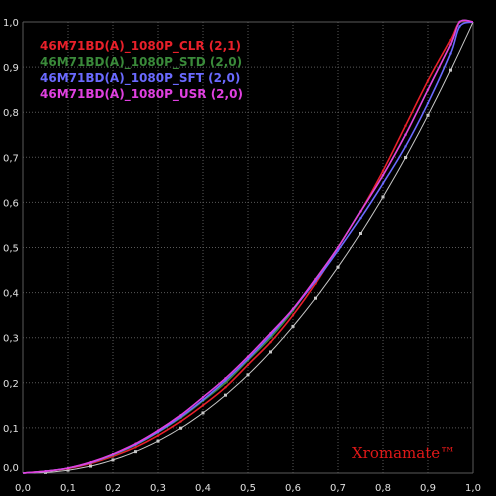  I want to click on x-tick-label: 0,2, so click(113, 488).